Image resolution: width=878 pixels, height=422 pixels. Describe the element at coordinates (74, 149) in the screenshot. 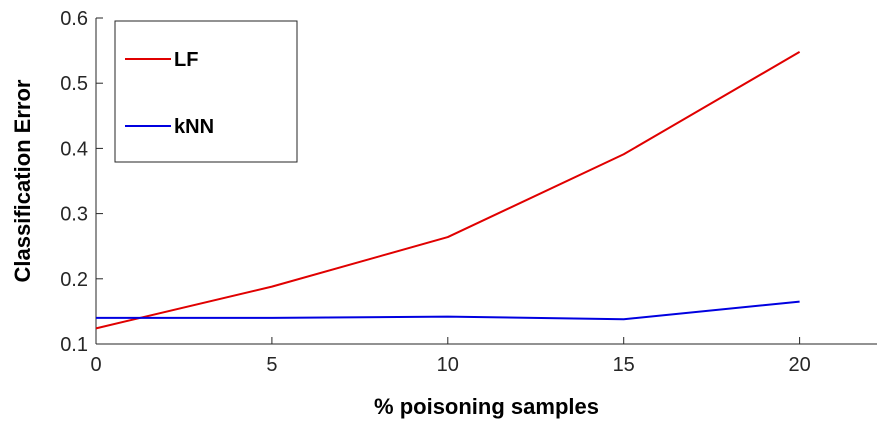

I see `y-tick-label: 0.4` at that location.